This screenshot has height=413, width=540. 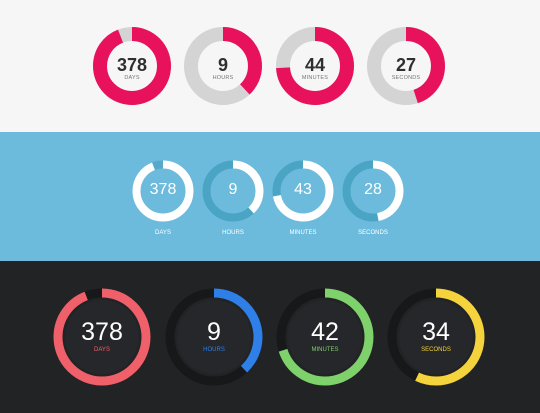 I want to click on seconds-value: 27, so click(x=406, y=65).